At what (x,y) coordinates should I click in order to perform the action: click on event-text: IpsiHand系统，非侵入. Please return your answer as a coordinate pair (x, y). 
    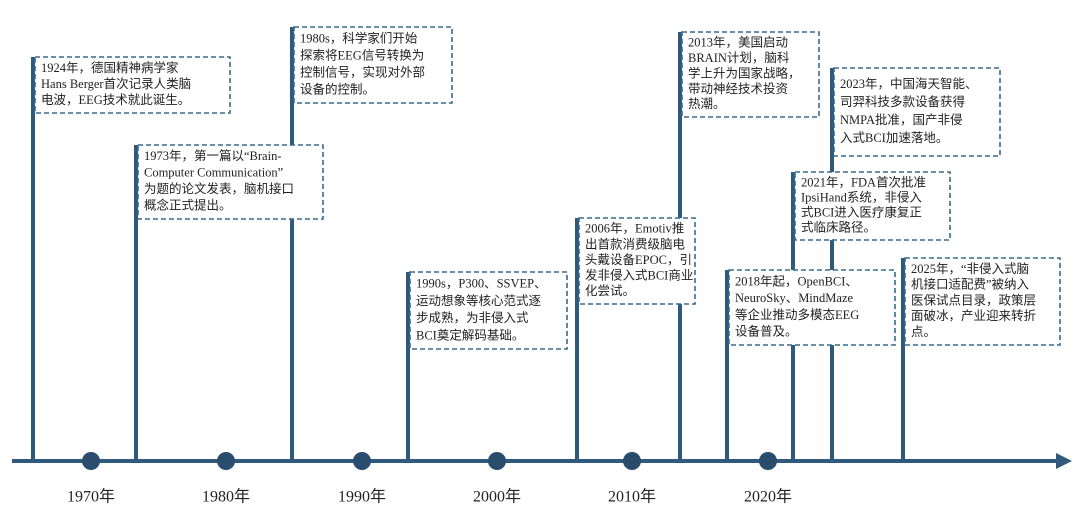
    Looking at the image, I should click on (861, 196).